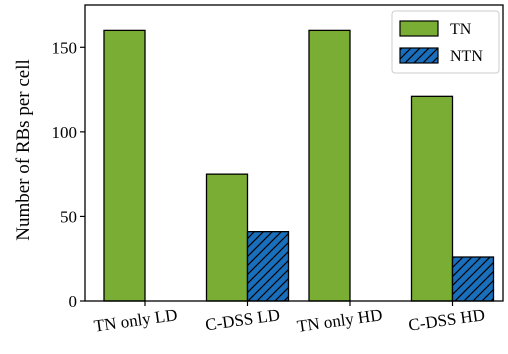  Describe the element at coordinates (446, 320) in the screenshot. I see `x-tick-label: C-DSS HD` at that location.